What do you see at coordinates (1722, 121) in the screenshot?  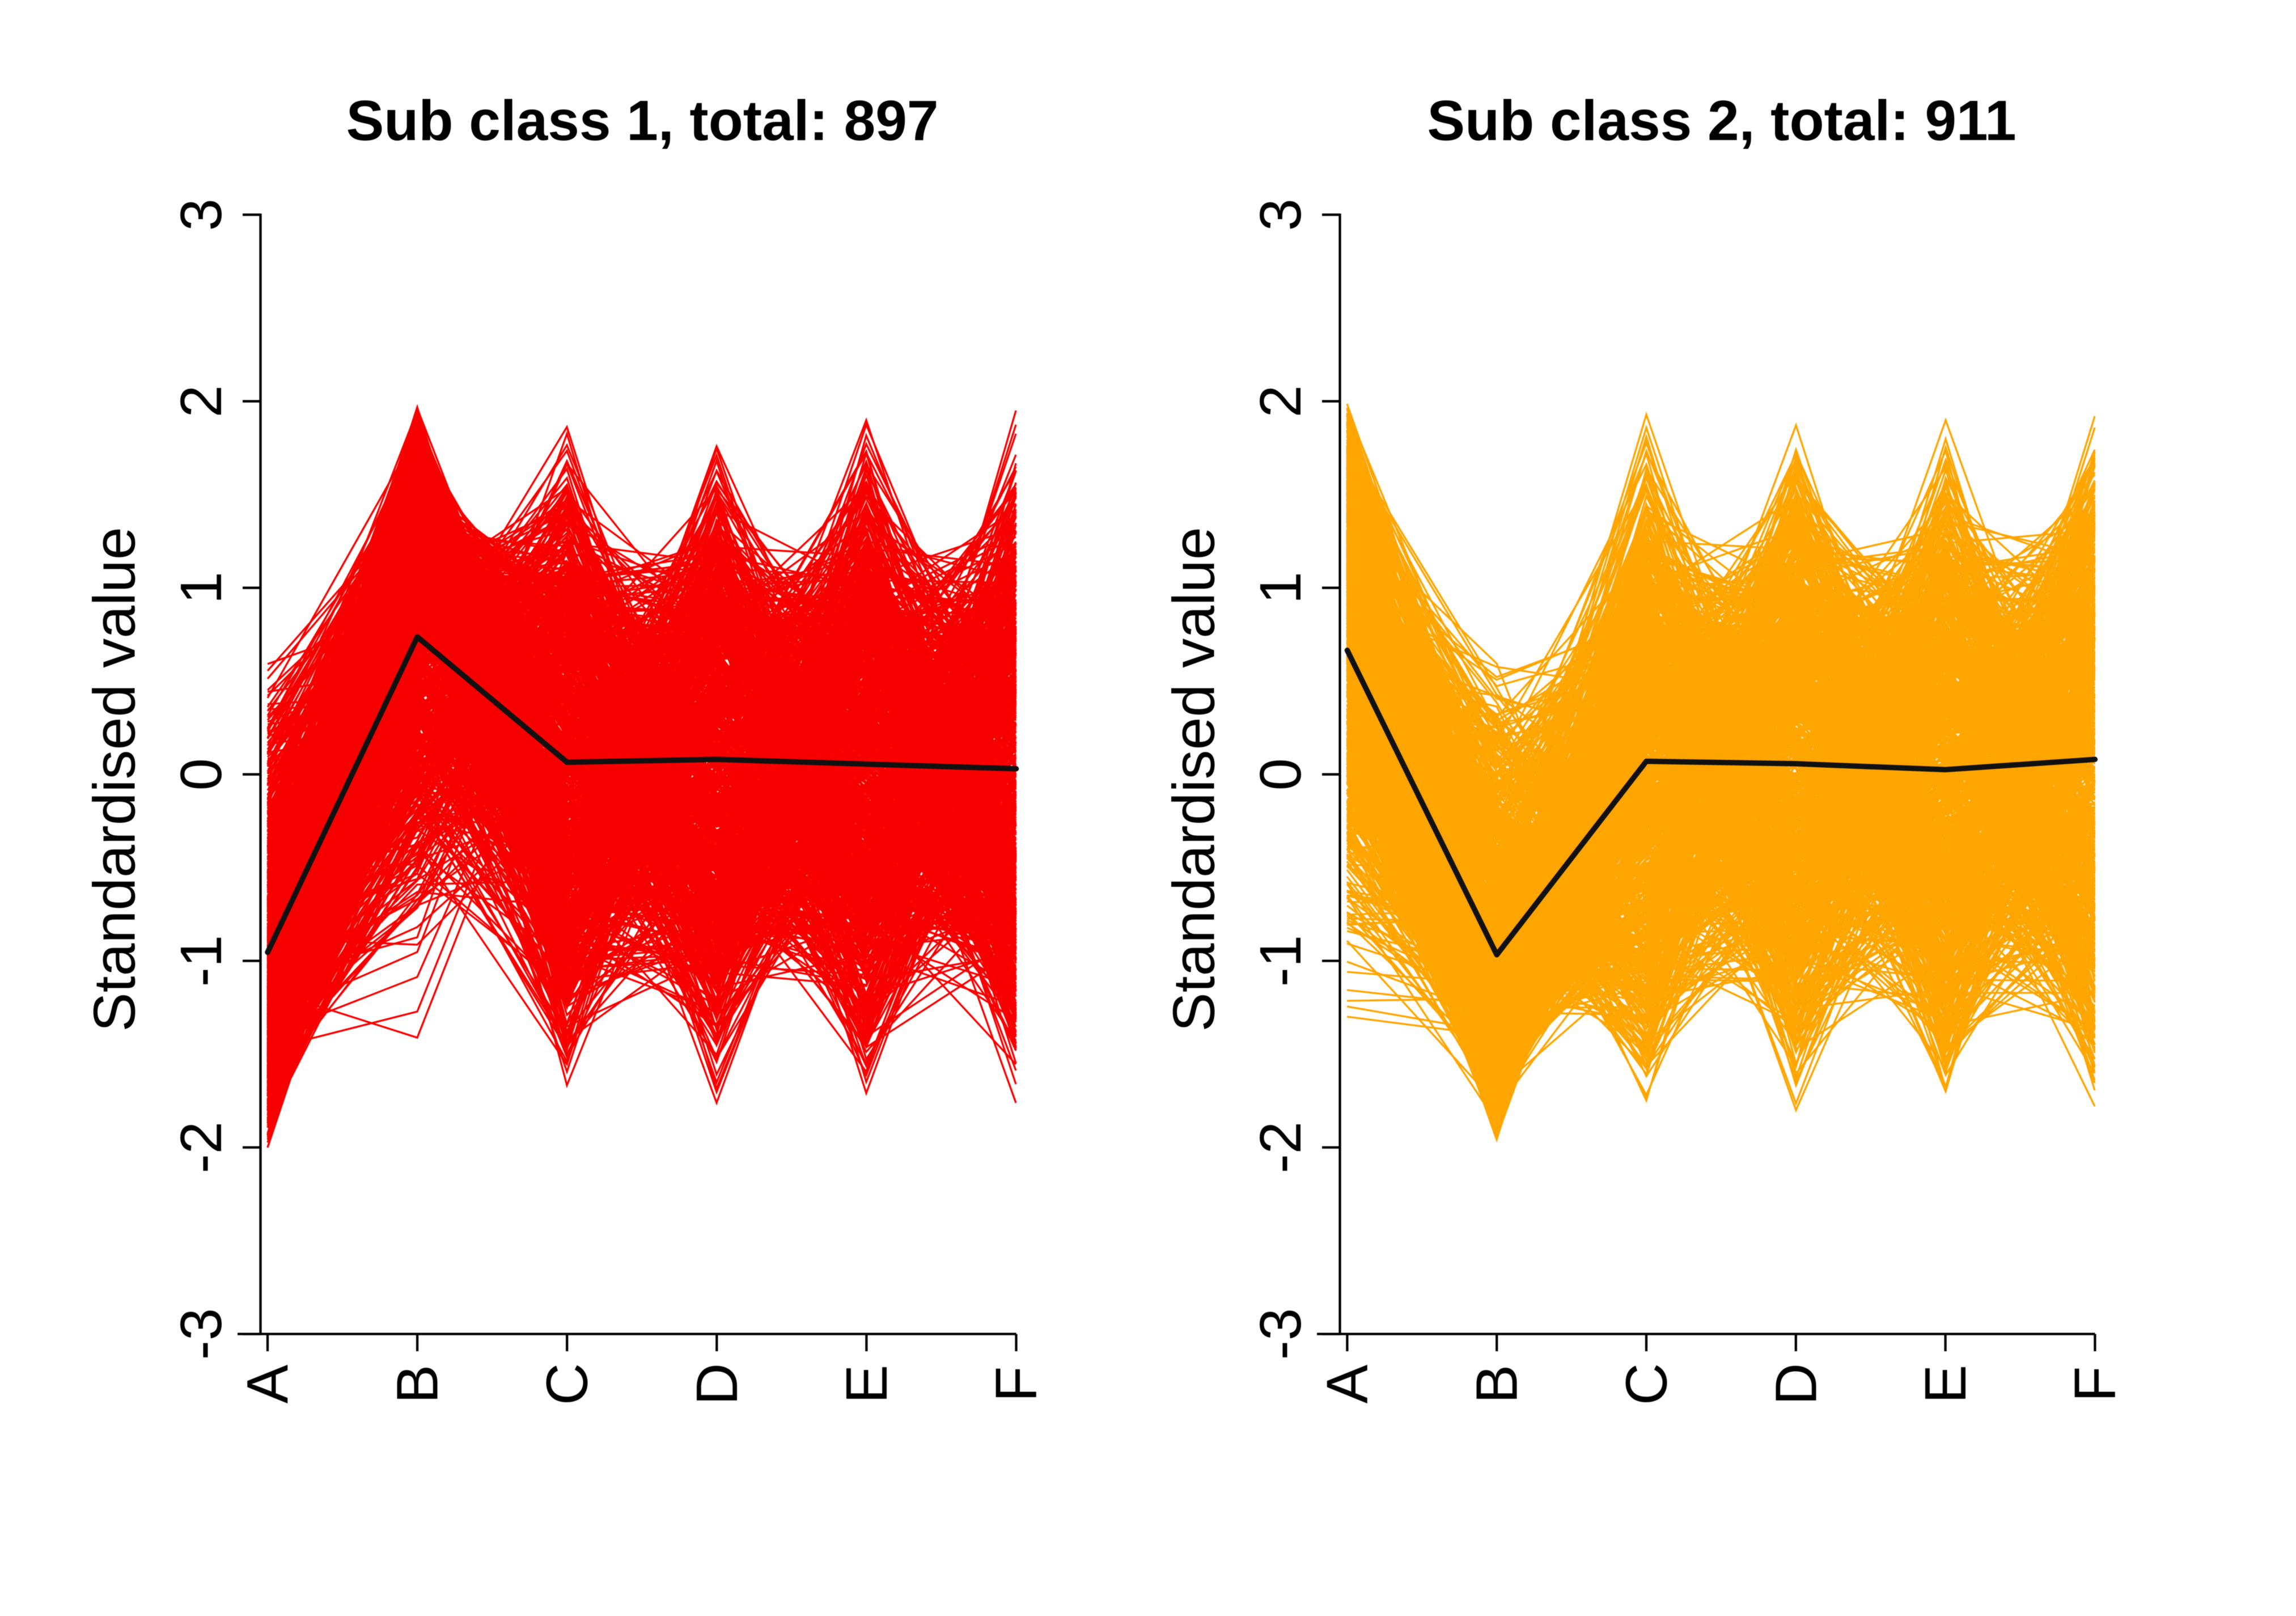 I see `svg-text: Sub class 2, total: 911` at bounding box center [1722, 121].